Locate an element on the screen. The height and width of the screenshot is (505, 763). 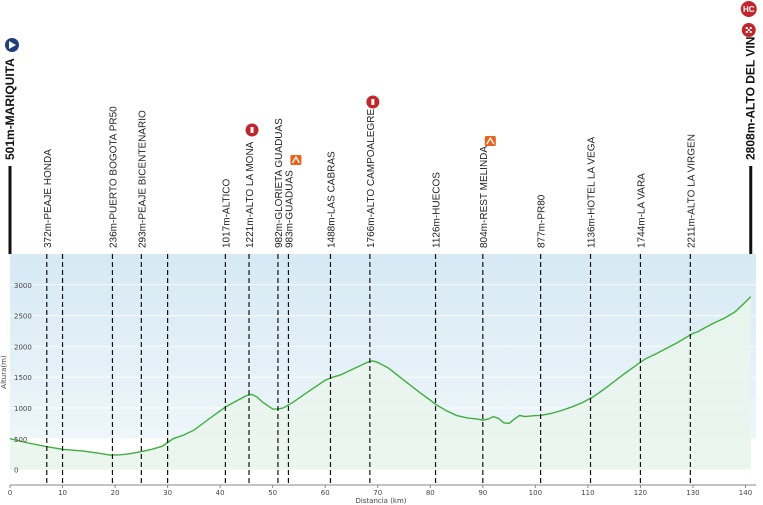
waypoint-label: 501m-MARIQUITA is located at coordinates (10, 109).